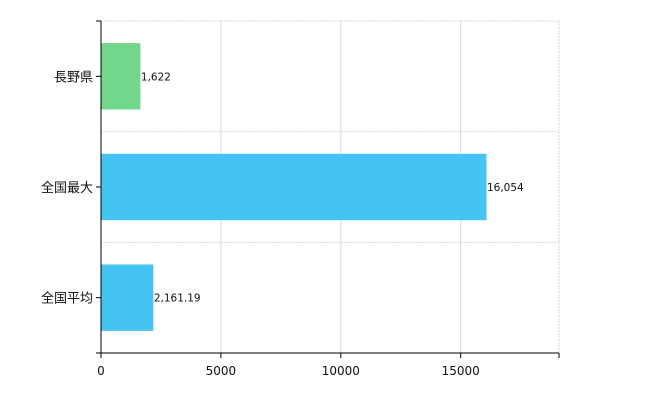  Describe the element at coordinates (67, 299) in the screenshot. I see `category-label-3: 全国平均` at that location.